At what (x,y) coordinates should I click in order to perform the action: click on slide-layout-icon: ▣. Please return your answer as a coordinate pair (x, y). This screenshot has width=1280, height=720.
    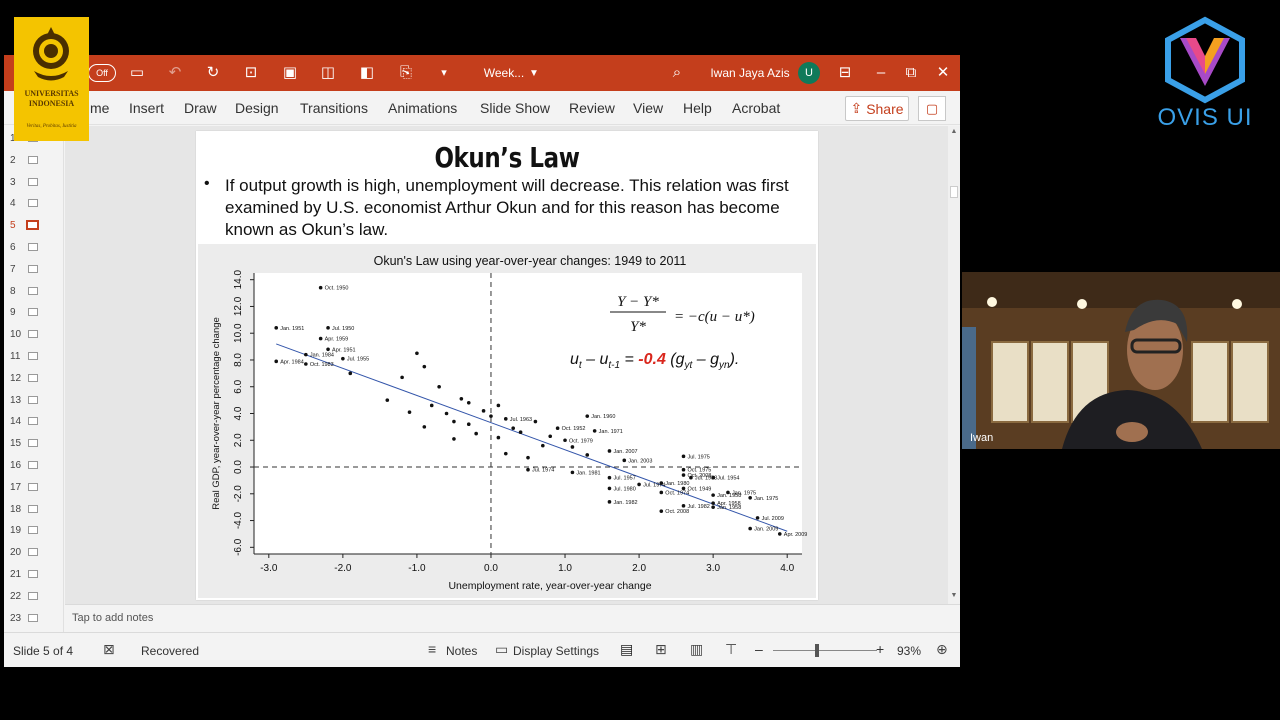
    Looking at the image, I should click on (290, 72).